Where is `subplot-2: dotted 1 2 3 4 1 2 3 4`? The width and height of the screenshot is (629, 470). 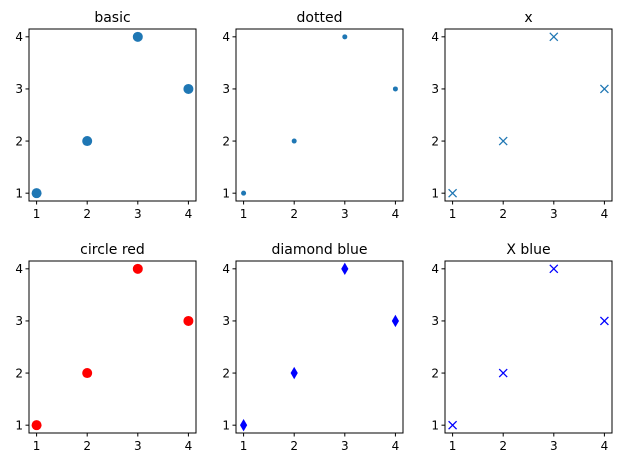 subplot-2: dotted 1 2 3 4 1 2 3 4 is located at coordinates (313, 115).